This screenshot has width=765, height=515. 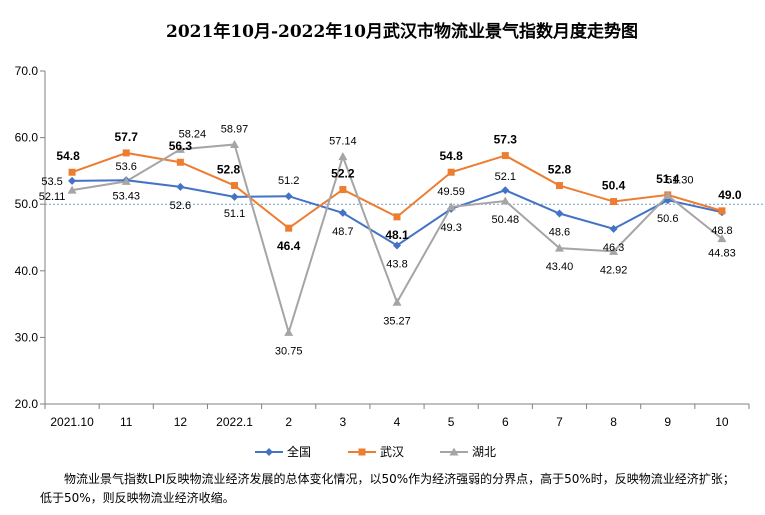 I want to click on x-tick-label: 2021.10, so click(x=72, y=422).